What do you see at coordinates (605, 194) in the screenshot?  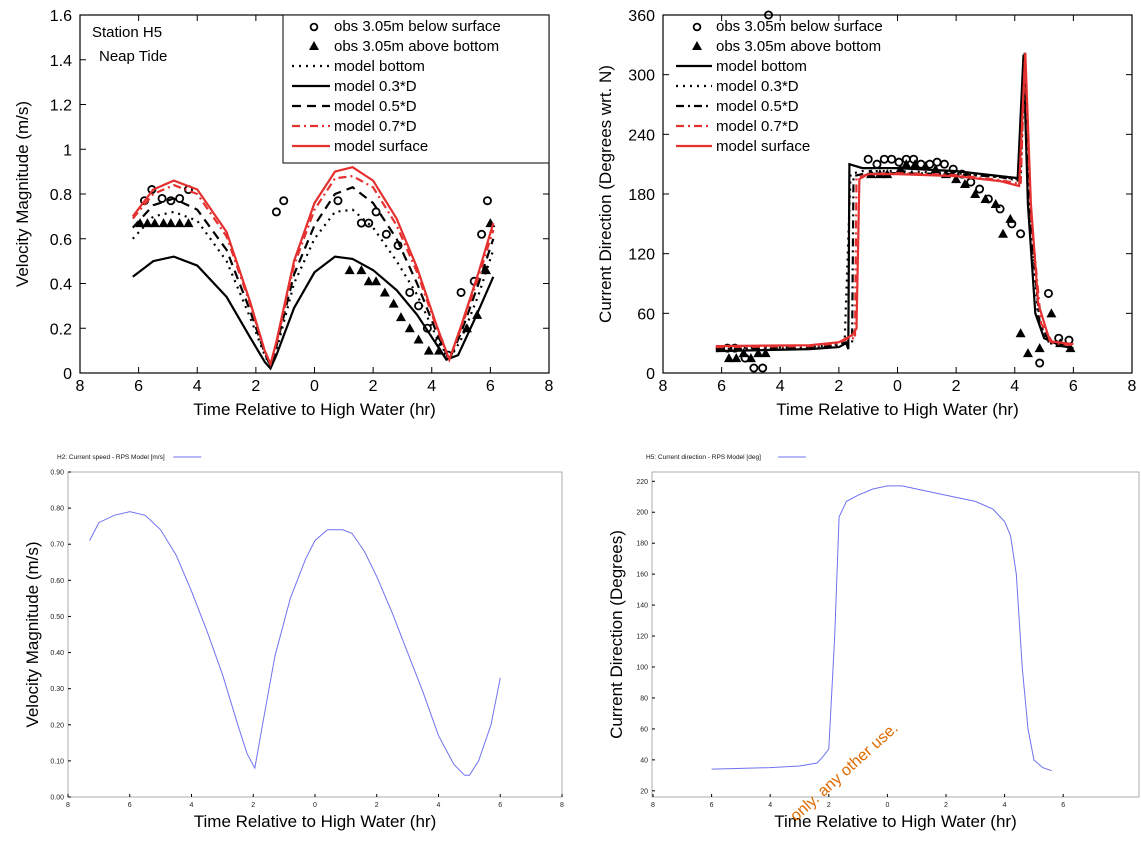 I see `y-axis-label: Current Direction (Degrees wrt. N)` at bounding box center [605, 194].